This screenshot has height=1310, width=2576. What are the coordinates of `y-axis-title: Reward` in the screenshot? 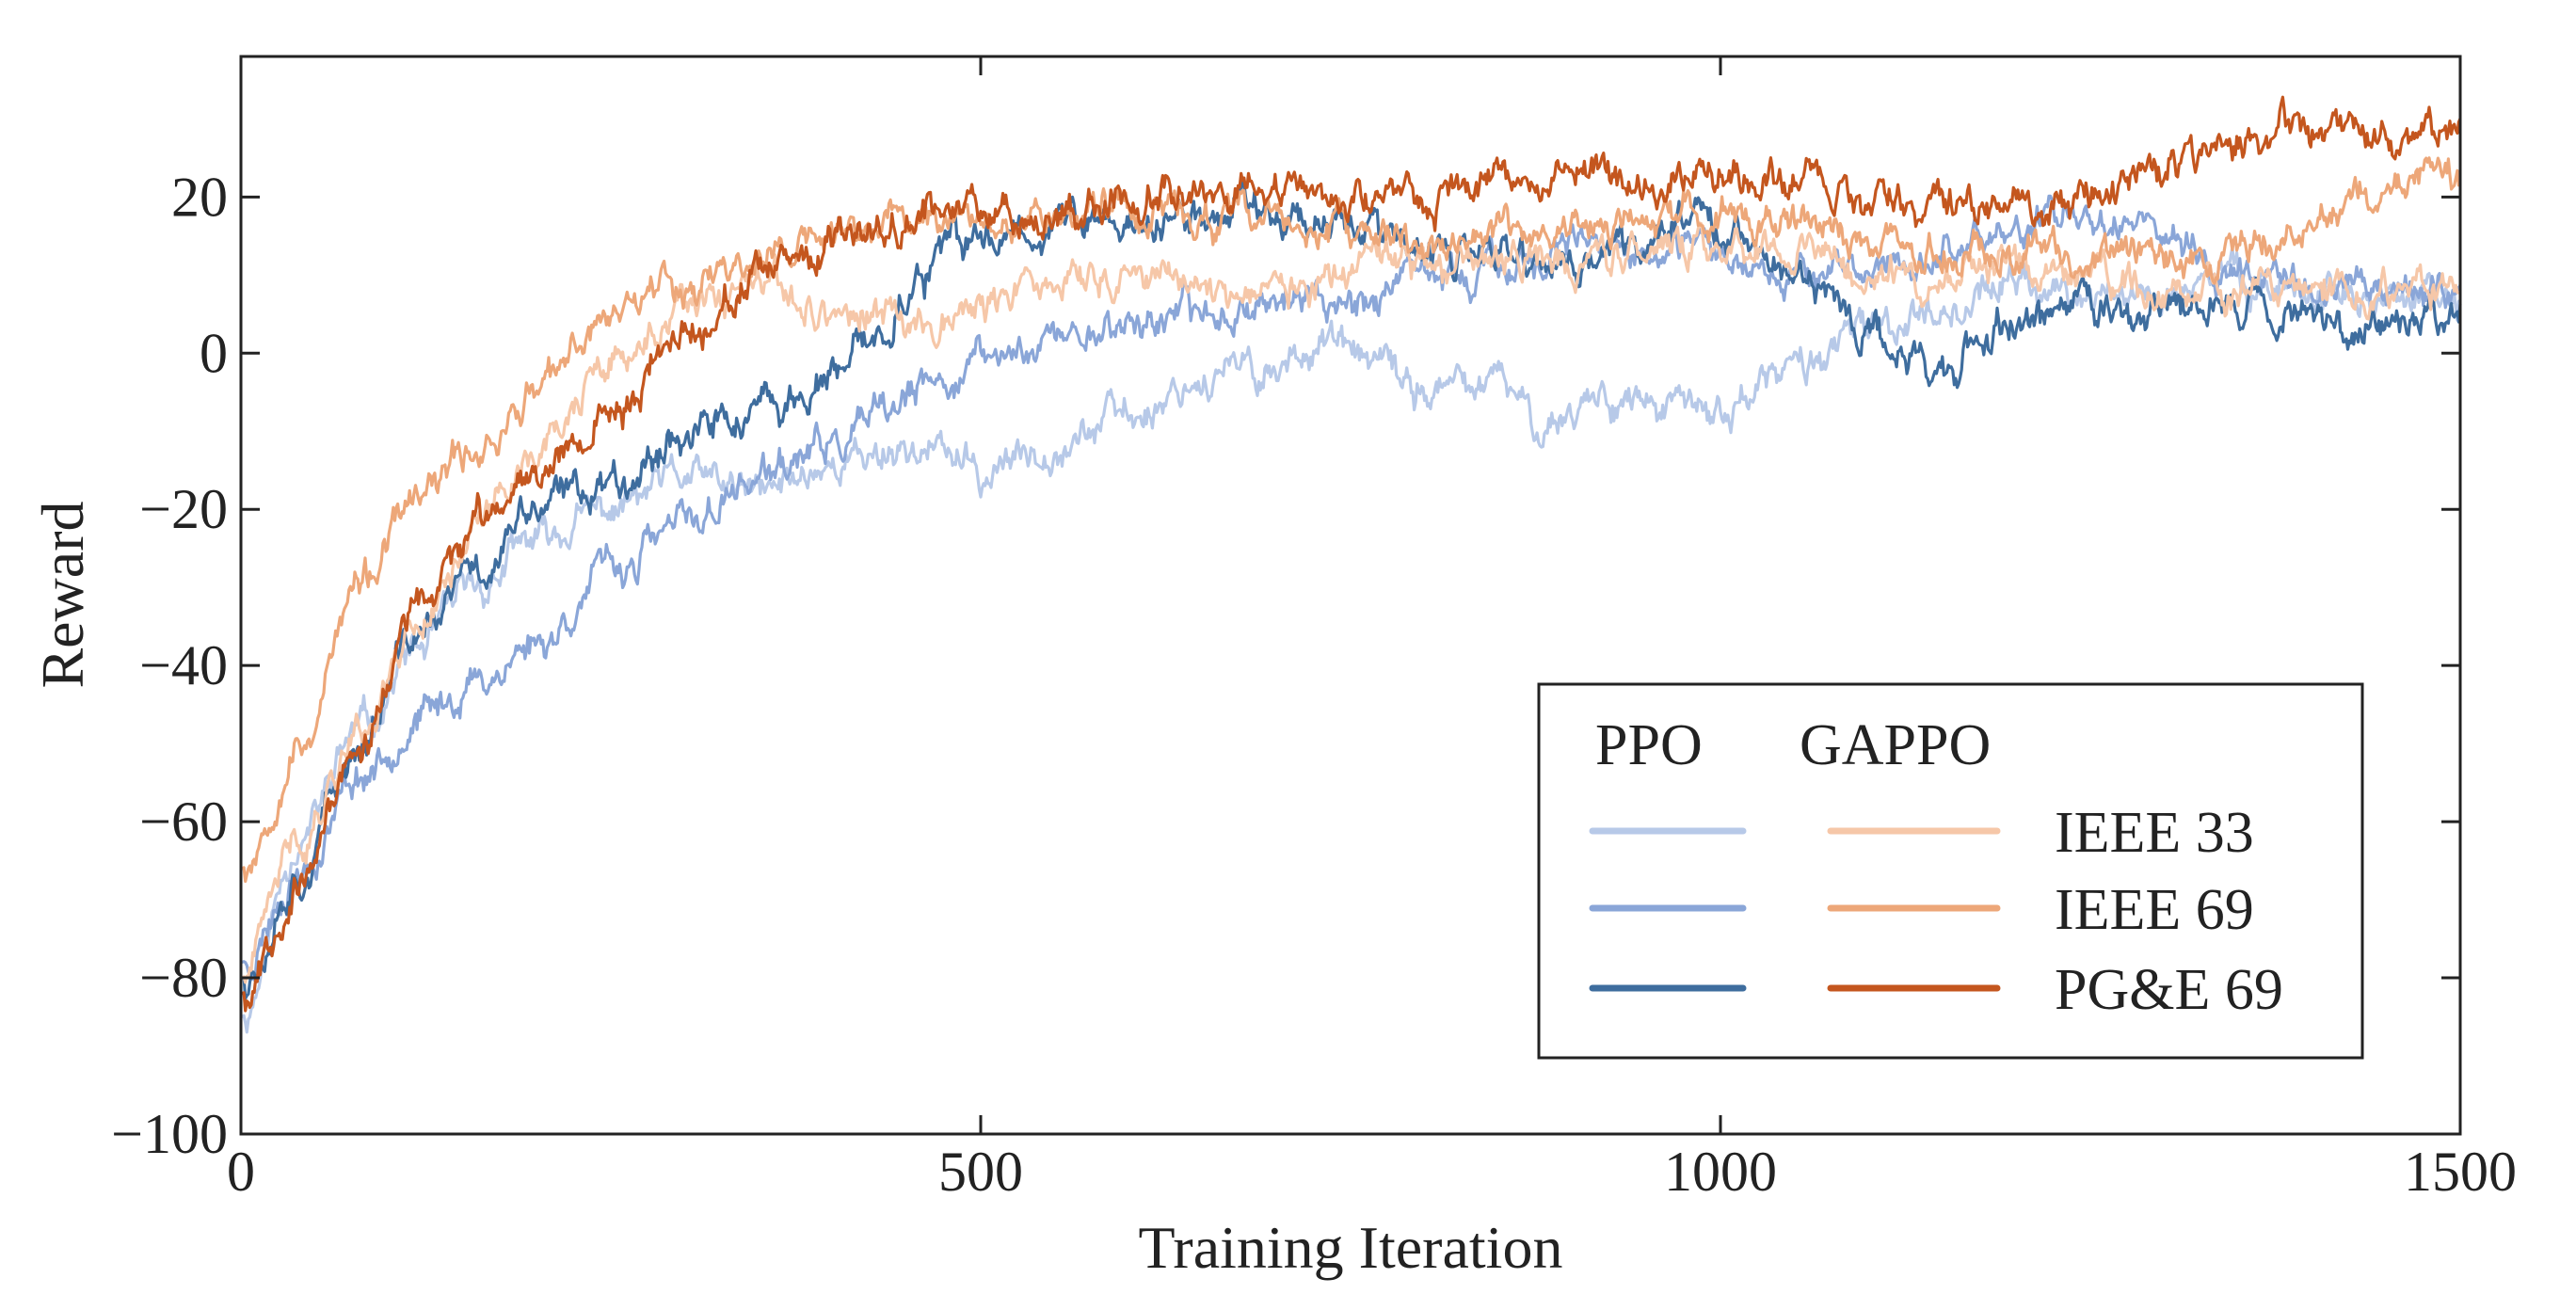 It's located at (62, 594).